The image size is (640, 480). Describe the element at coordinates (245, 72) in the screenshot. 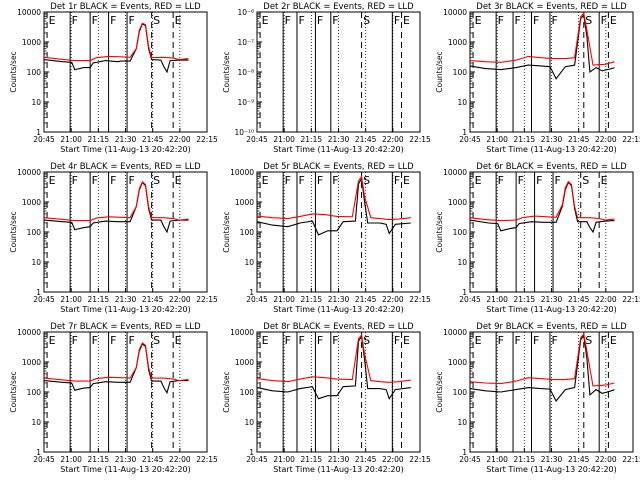

I see `y-tick-label: 10⁻⁸` at that location.